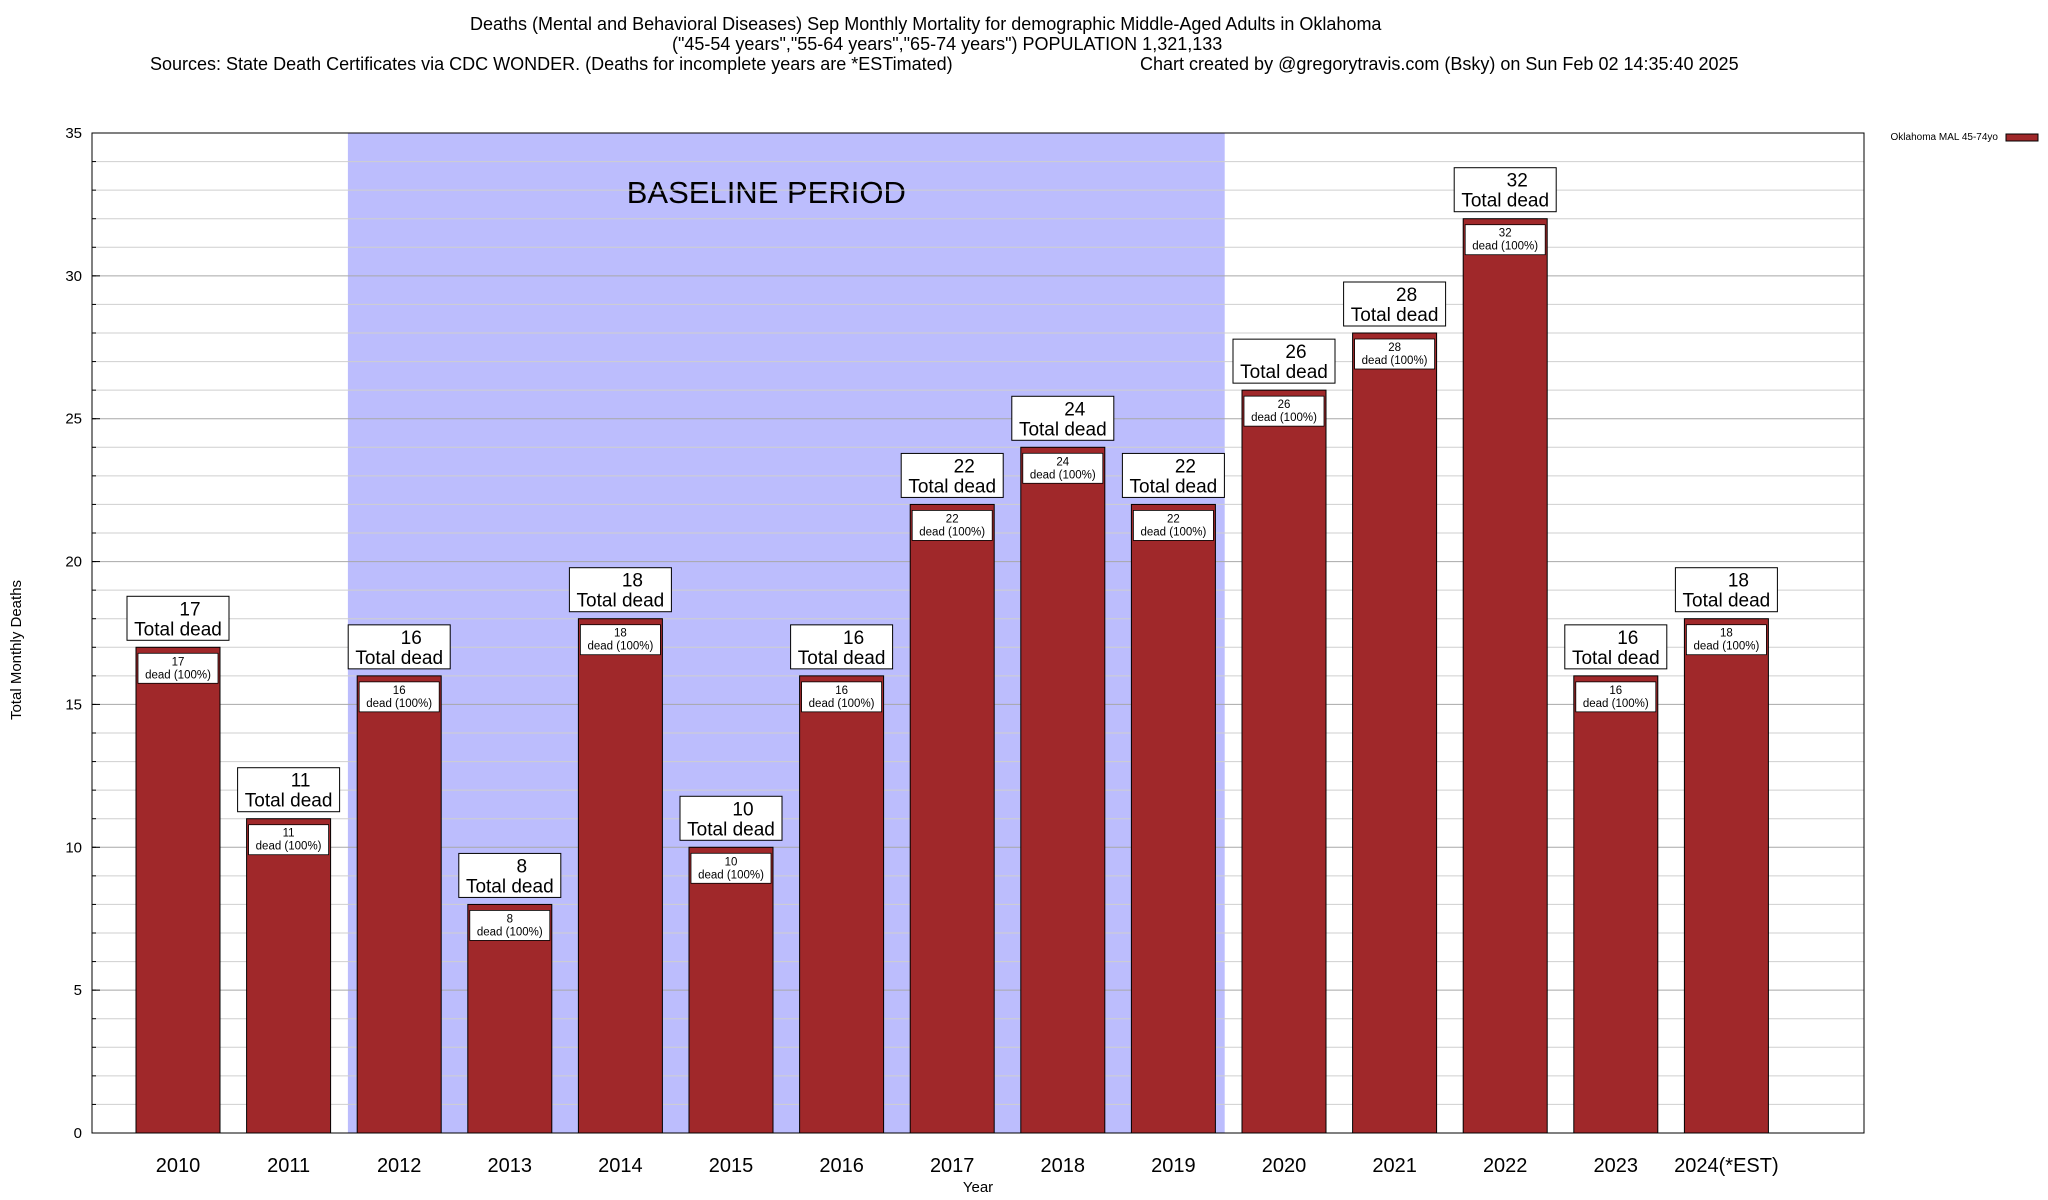 The width and height of the screenshot is (2048, 1200). What do you see at coordinates (1394, 1166) in the screenshot?
I see `x-tick-label: 2021` at bounding box center [1394, 1166].